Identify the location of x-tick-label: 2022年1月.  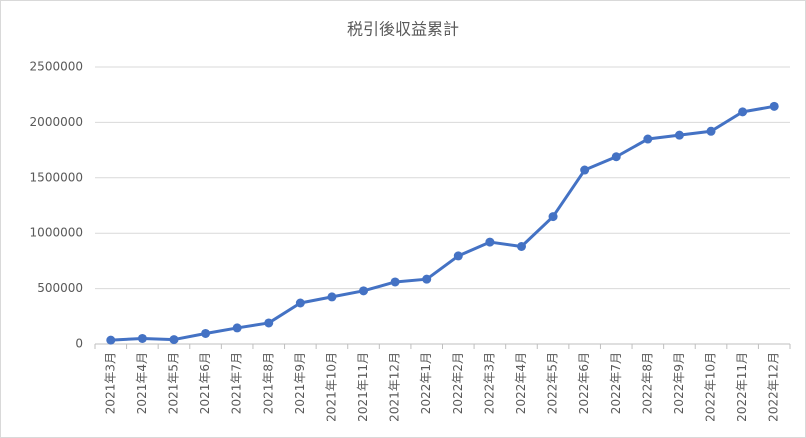
(426, 383).